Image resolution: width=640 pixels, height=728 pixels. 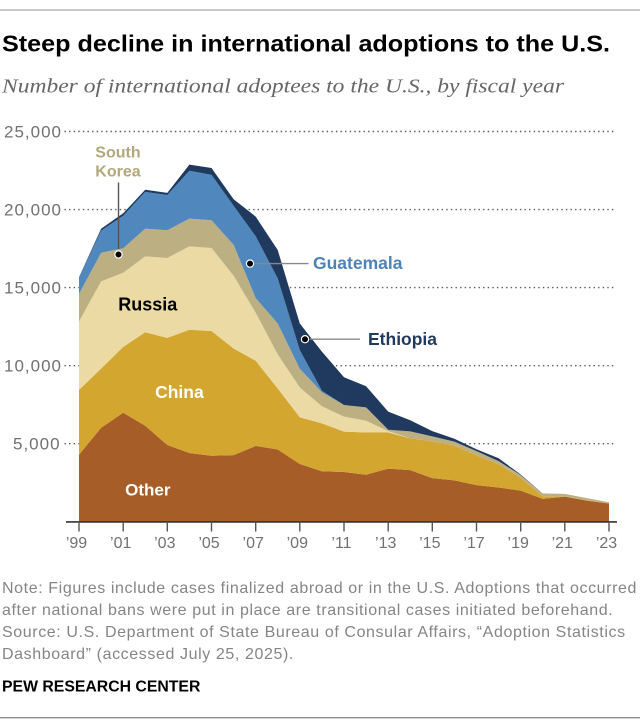 I want to click on svg-text: 20,000, so click(x=33, y=210).